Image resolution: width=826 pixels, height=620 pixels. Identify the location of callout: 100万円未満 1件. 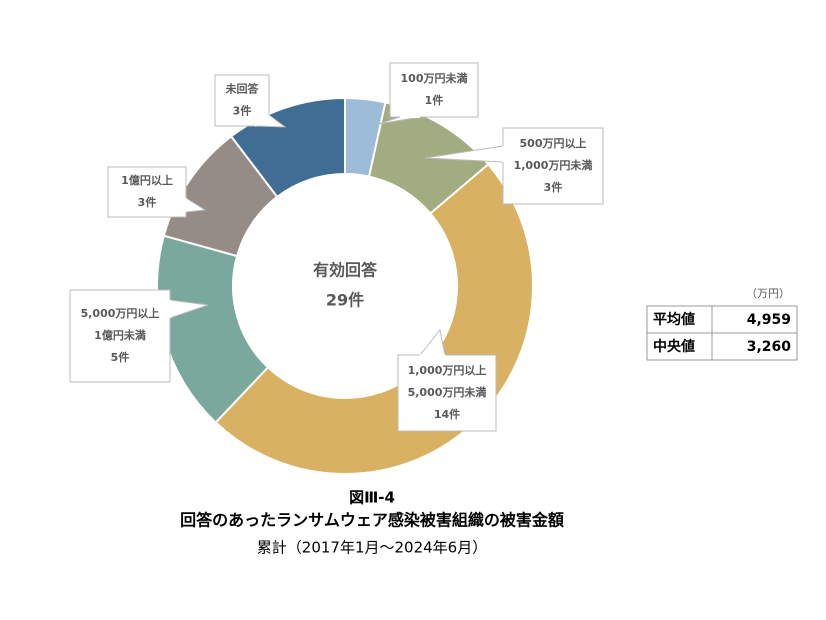
(428, 93).